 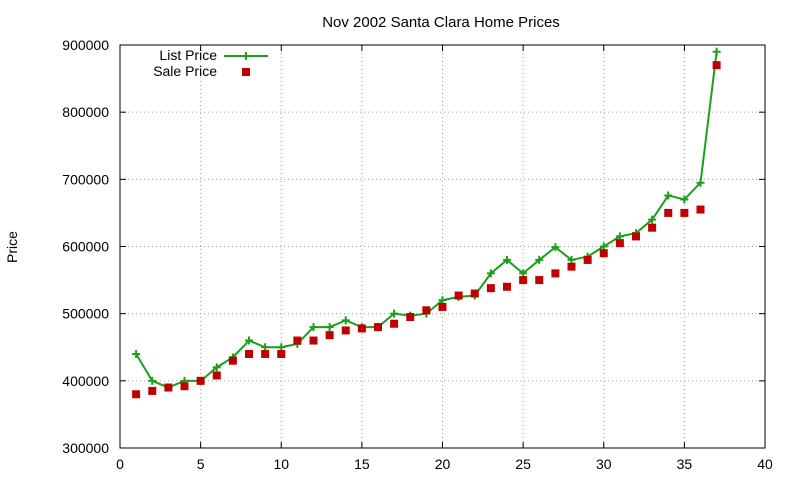 What do you see at coordinates (85, 179) in the screenshot?
I see `y-tick-label: 700000` at bounding box center [85, 179].